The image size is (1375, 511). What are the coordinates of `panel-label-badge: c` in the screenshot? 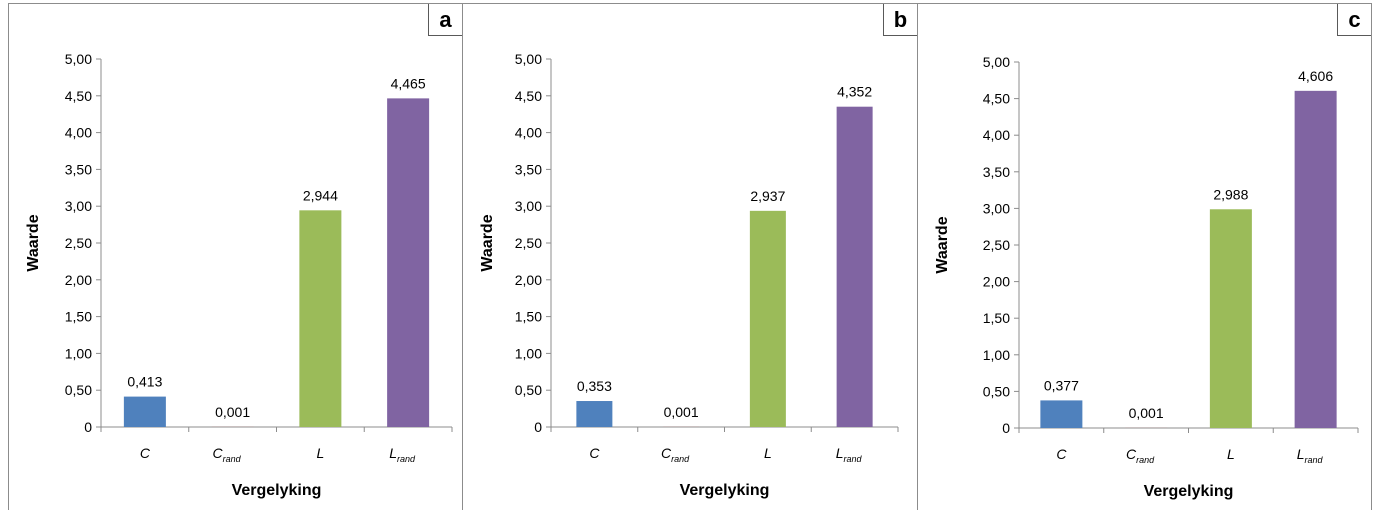 It's located at (1354, 20).